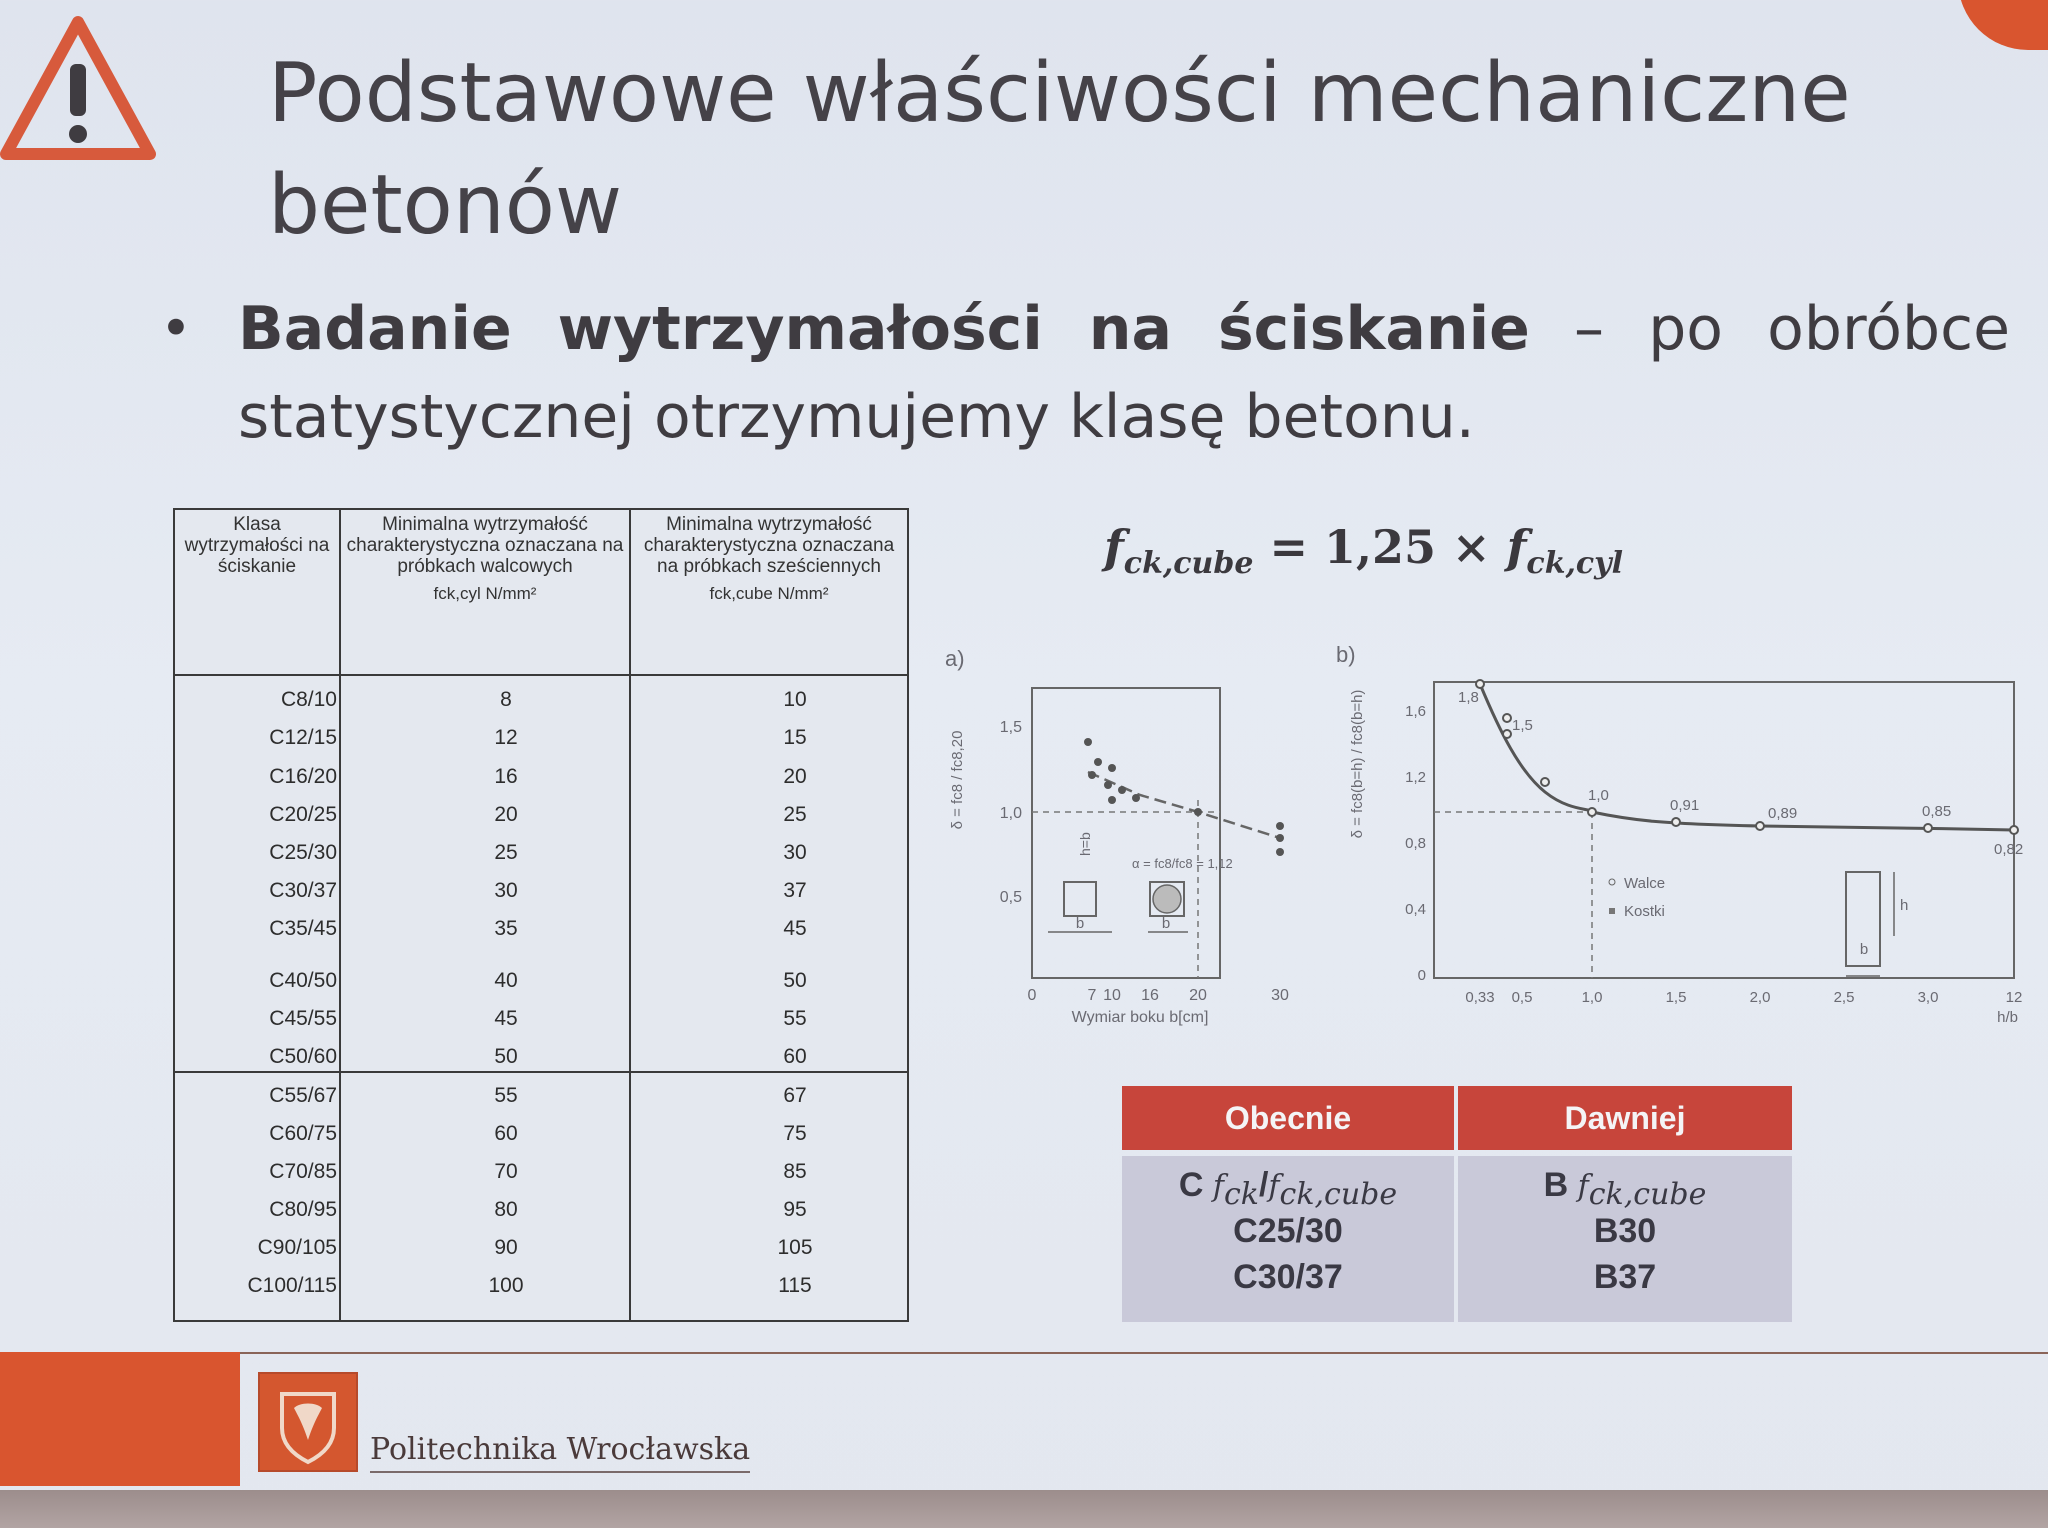  What do you see at coordinates (560, 1452) in the screenshot?
I see `institution-name: Politechnika Wrocławska` at bounding box center [560, 1452].